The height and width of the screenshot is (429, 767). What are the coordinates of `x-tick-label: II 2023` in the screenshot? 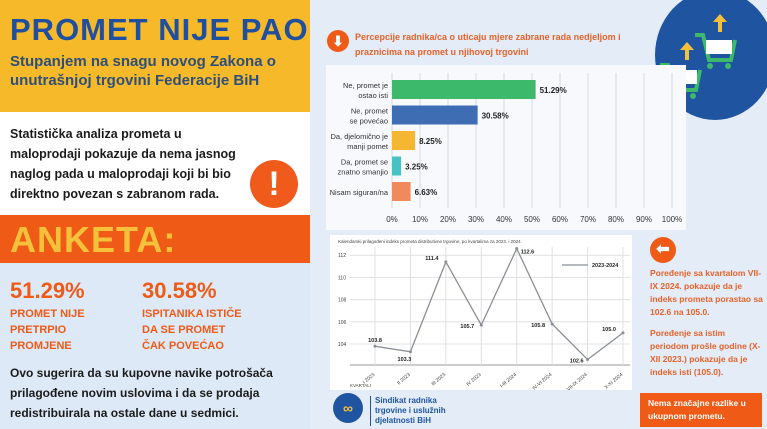 It's located at (404, 379).